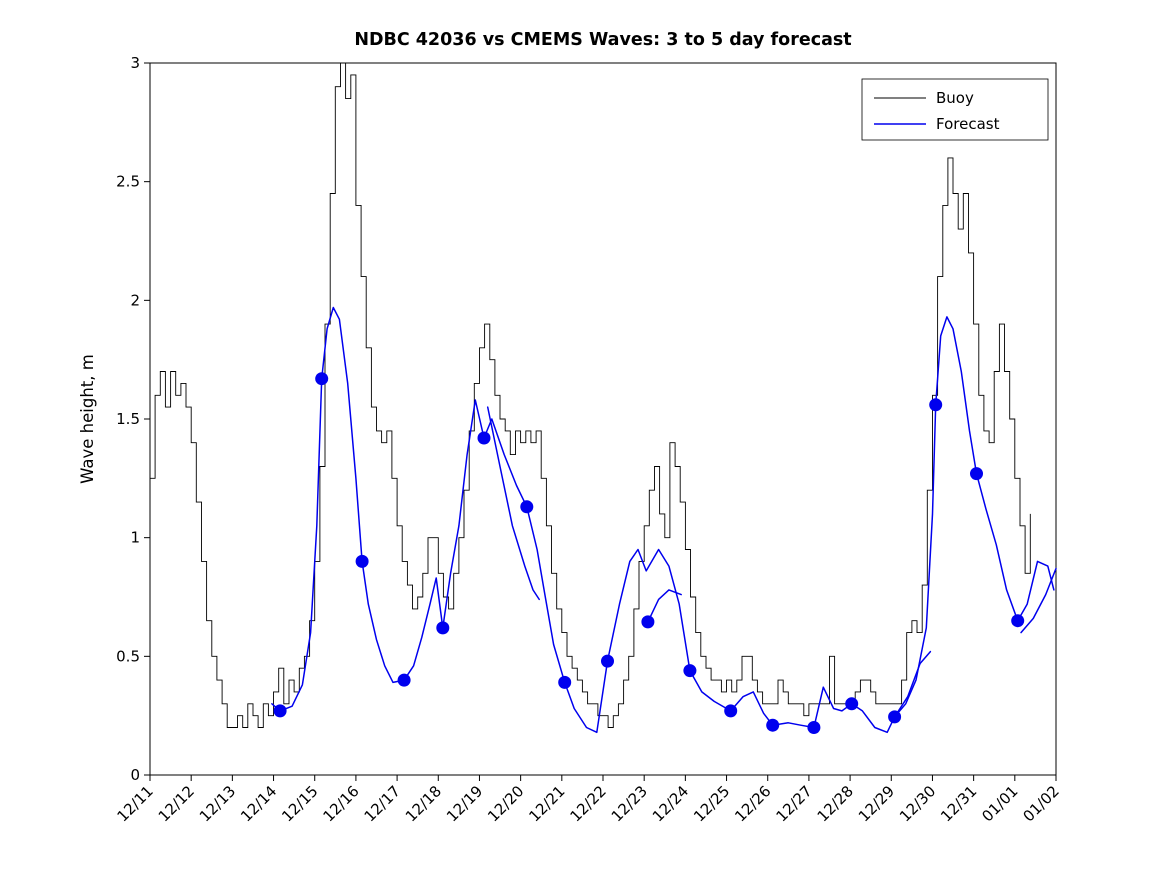 This screenshot has width=1167, height=875. Describe the element at coordinates (958, 803) in the screenshot. I see `x-tick-label: 12/31` at that location.